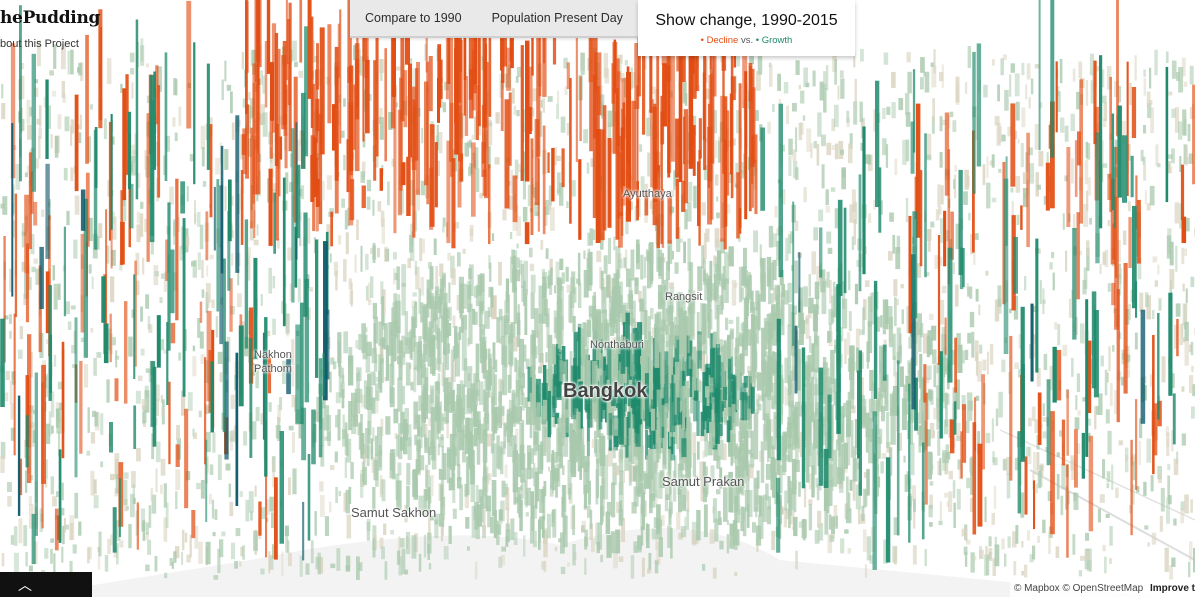  I want to click on about-link: bout this Project, so click(39, 44).